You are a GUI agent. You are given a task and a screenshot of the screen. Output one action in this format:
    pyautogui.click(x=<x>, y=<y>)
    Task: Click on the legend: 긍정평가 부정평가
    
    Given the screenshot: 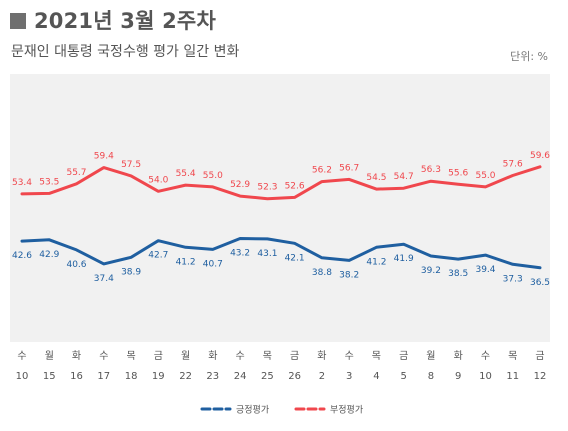 What is the action you would take?
    pyautogui.click(x=281, y=410)
    